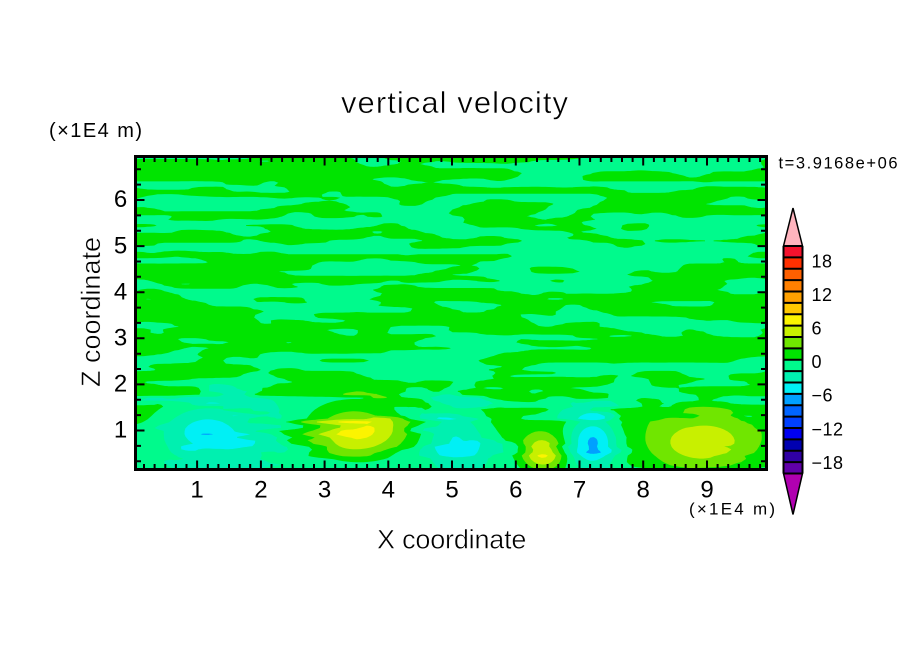  I want to click on svg-text: vertical velocity, so click(455, 102).